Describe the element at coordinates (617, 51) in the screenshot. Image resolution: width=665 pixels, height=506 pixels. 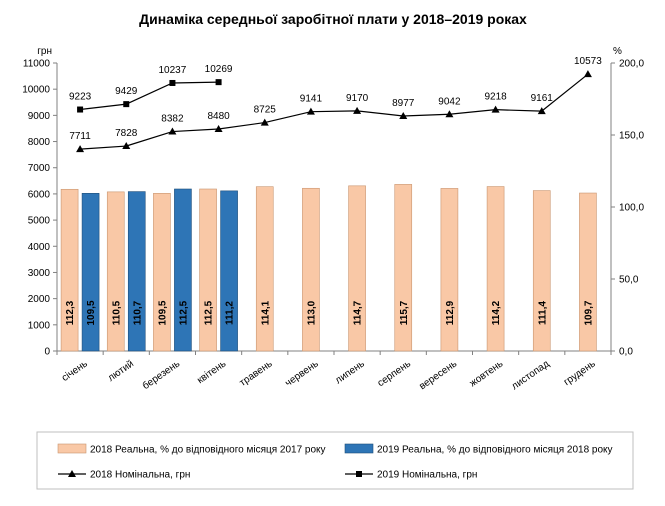
I see `right-axis-unit: %` at that location.